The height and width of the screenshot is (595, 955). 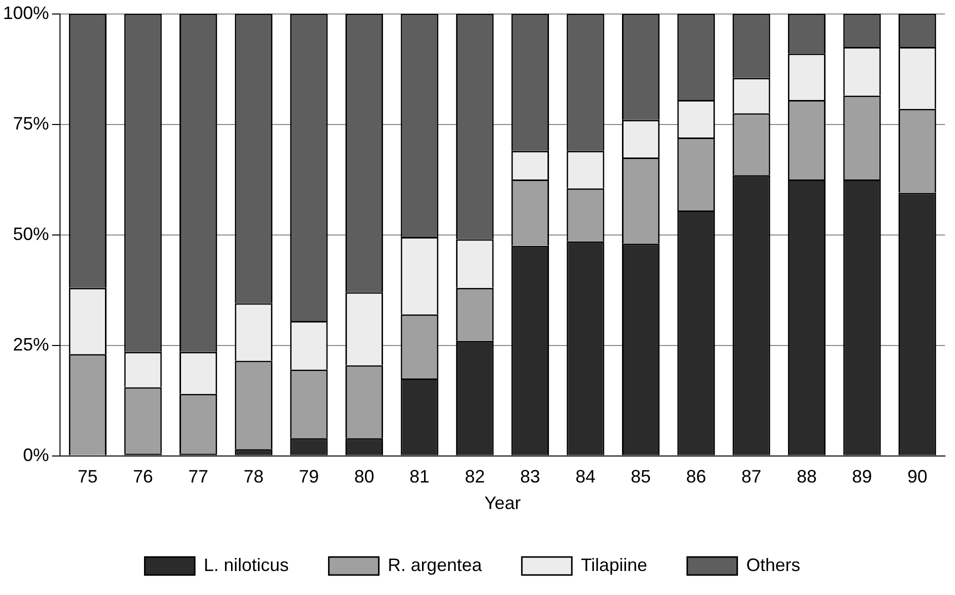 I want to click on x-tick-label: 89, so click(x=862, y=476).